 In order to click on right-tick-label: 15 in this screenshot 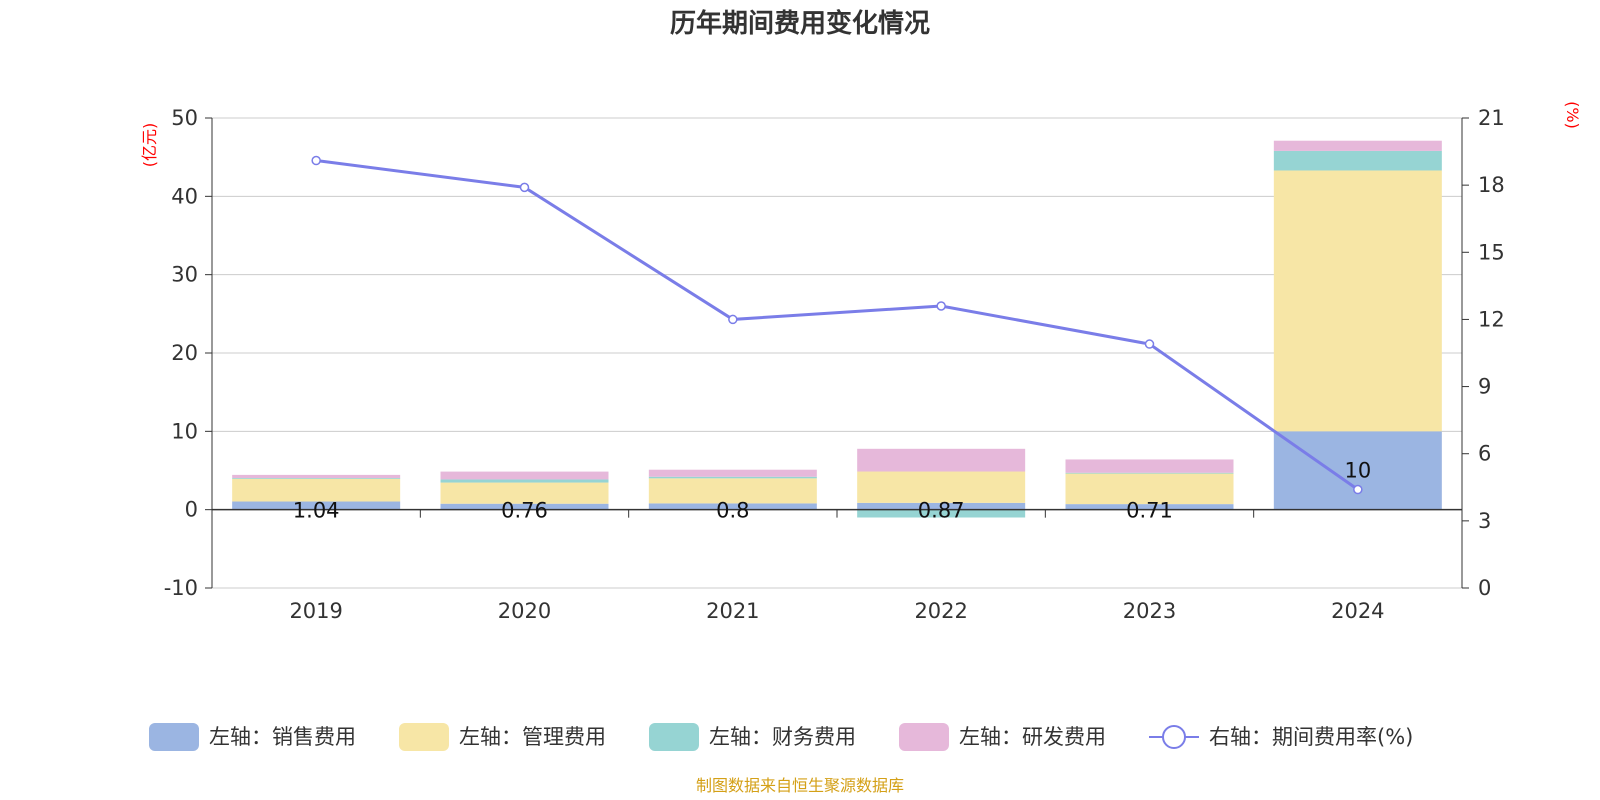, I will do `click(1491, 252)`.